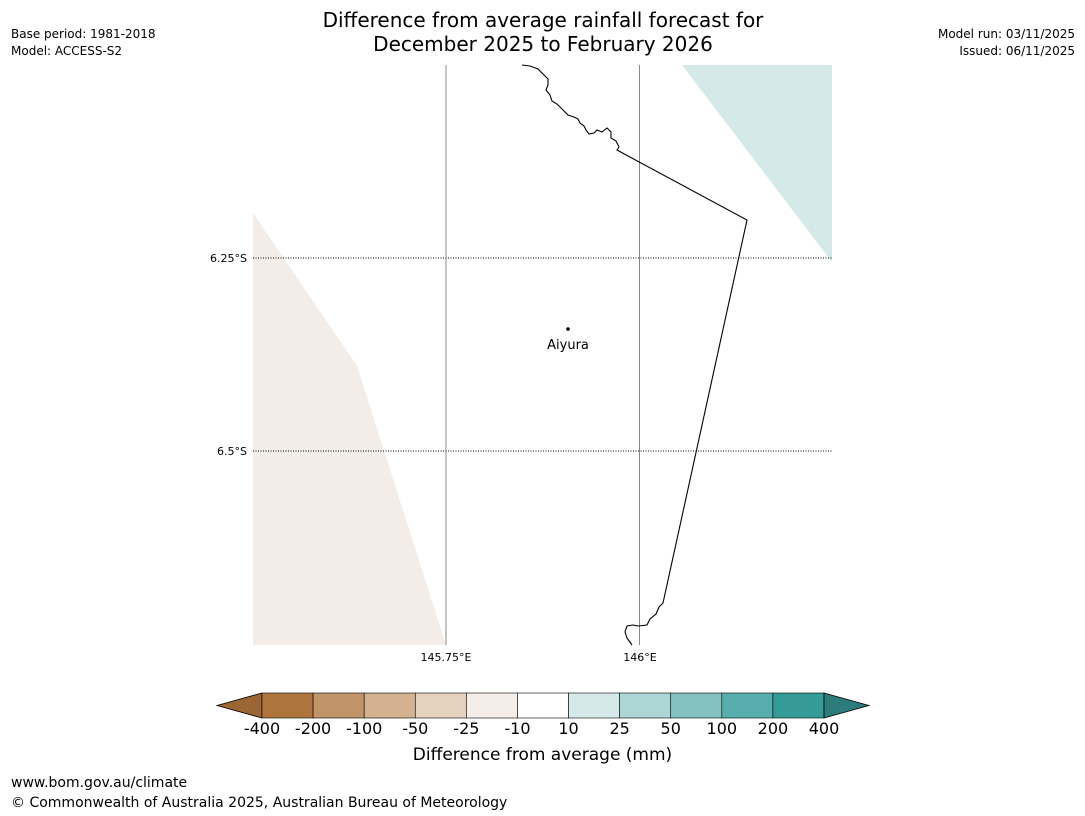 Image resolution: width=1085 pixels, height=816 pixels. What do you see at coordinates (542, 755) in the screenshot?
I see `colorbar-title: Difference from average (mm)` at bounding box center [542, 755].